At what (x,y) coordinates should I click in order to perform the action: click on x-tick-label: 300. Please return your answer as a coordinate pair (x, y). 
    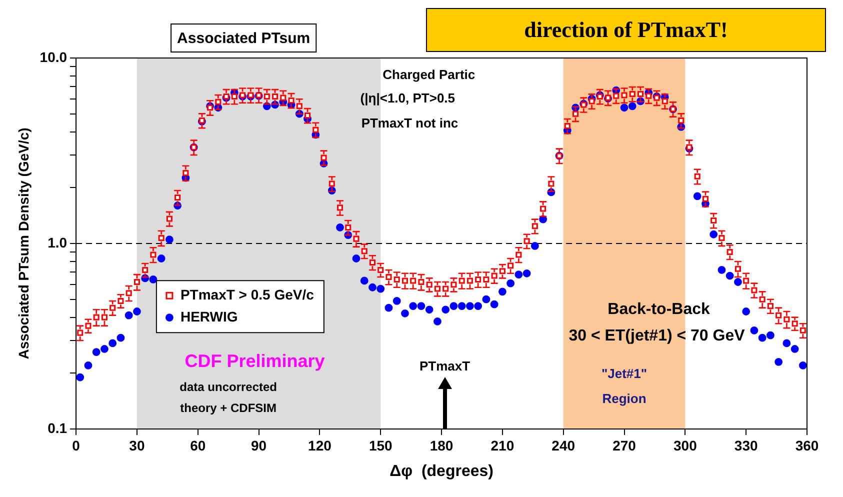
    Looking at the image, I should click on (685, 445).